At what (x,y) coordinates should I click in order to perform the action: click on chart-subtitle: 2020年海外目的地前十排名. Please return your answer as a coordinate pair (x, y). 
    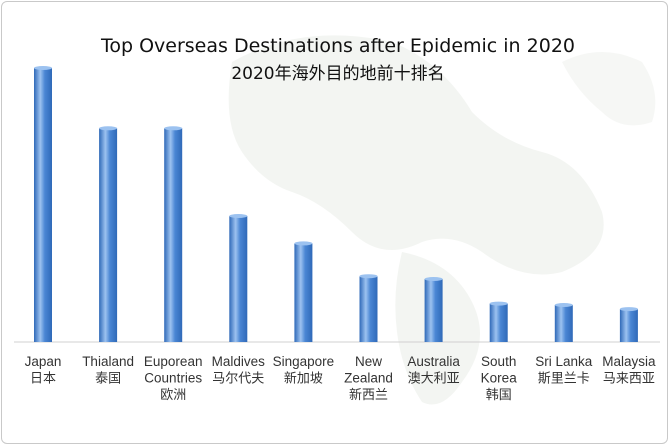
    Looking at the image, I should click on (337, 74).